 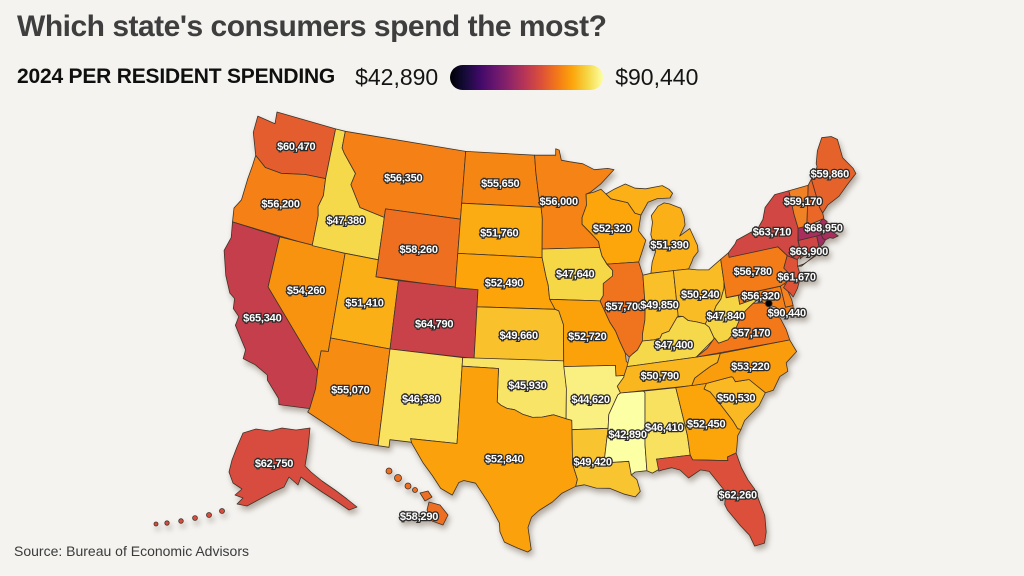 What do you see at coordinates (274, 464) in the screenshot?
I see `state-label-AK: $62,750` at bounding box center [274, 464].